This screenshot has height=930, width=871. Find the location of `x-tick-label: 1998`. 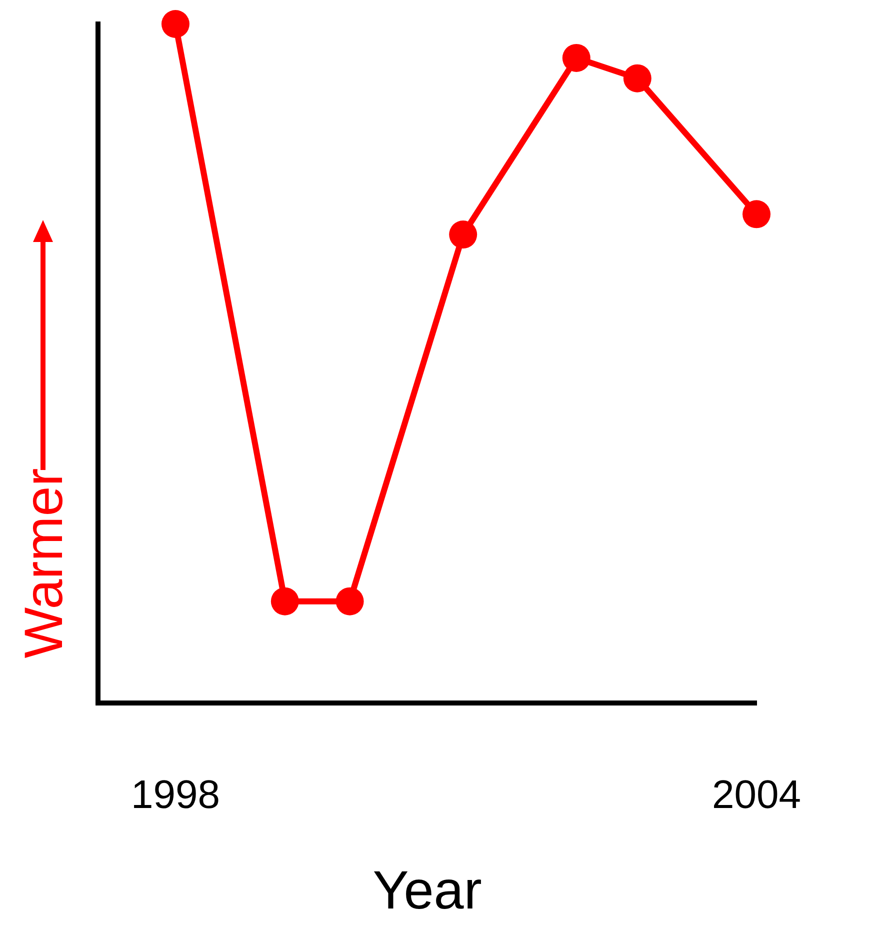

x-tick-label: 1998 is located at coordinates (175, 795).